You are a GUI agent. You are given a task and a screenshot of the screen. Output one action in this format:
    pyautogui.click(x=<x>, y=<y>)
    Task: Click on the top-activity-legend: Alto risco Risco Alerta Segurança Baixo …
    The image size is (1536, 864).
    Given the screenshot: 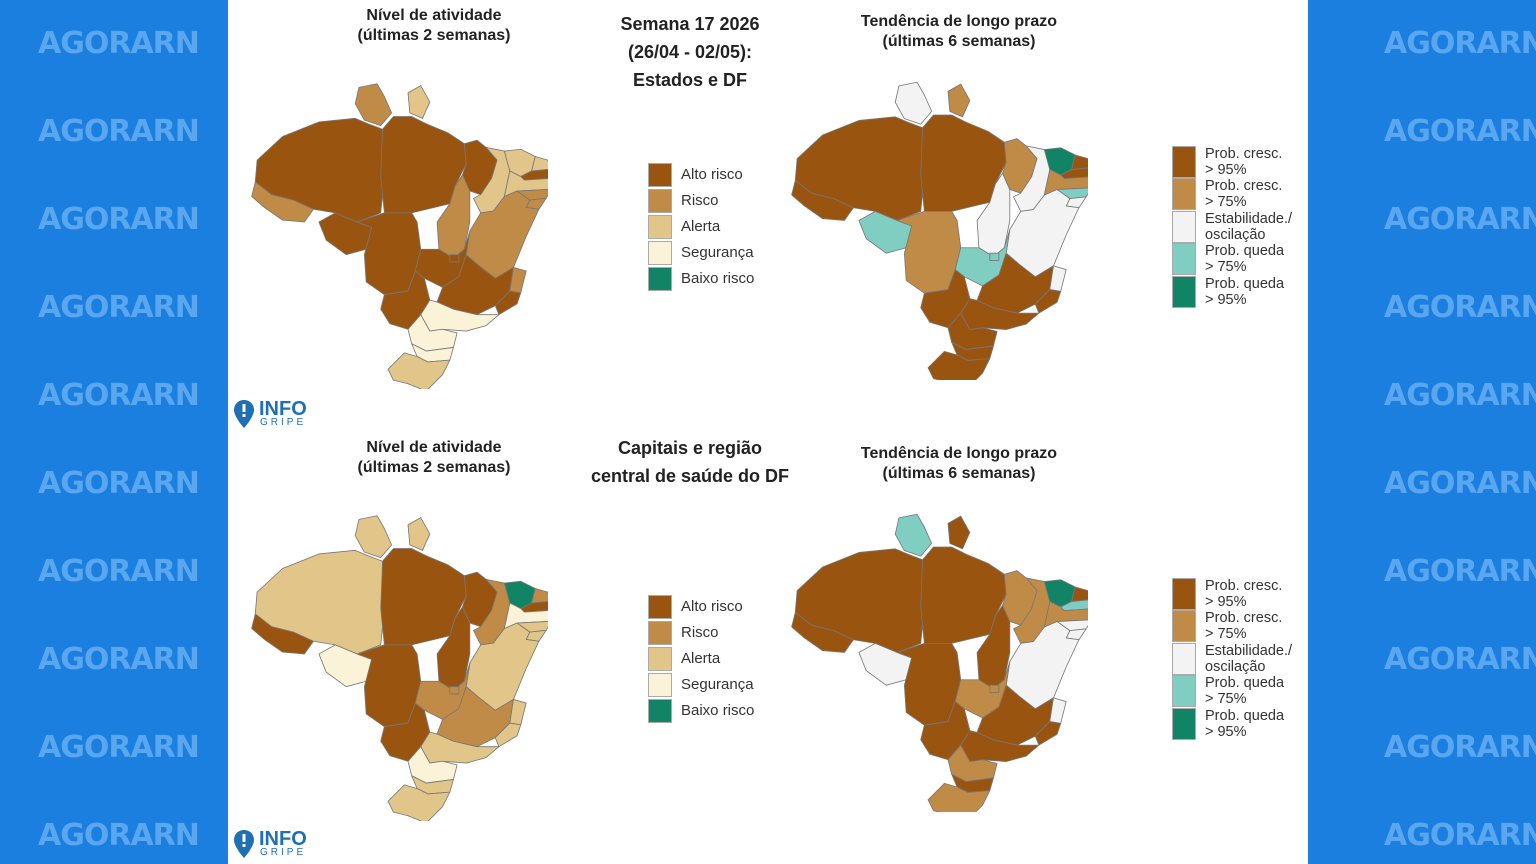 What is the action you would take?
    pyautogui.click(x=718, y=228)
    